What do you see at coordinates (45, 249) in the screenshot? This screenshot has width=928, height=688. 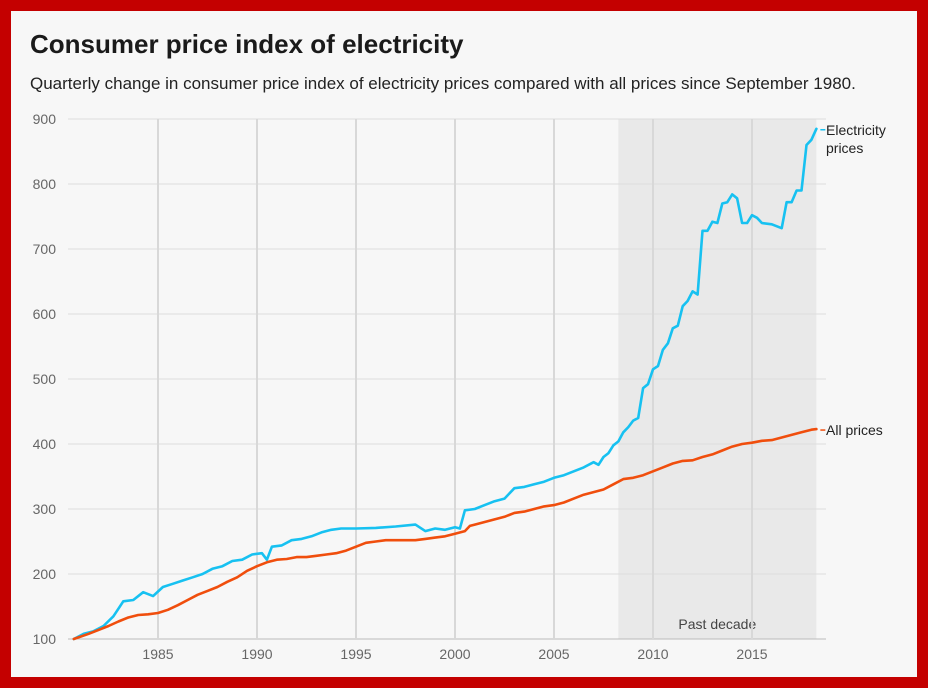 I see `y-tick-label: 700` at bounding box center [45, 249].